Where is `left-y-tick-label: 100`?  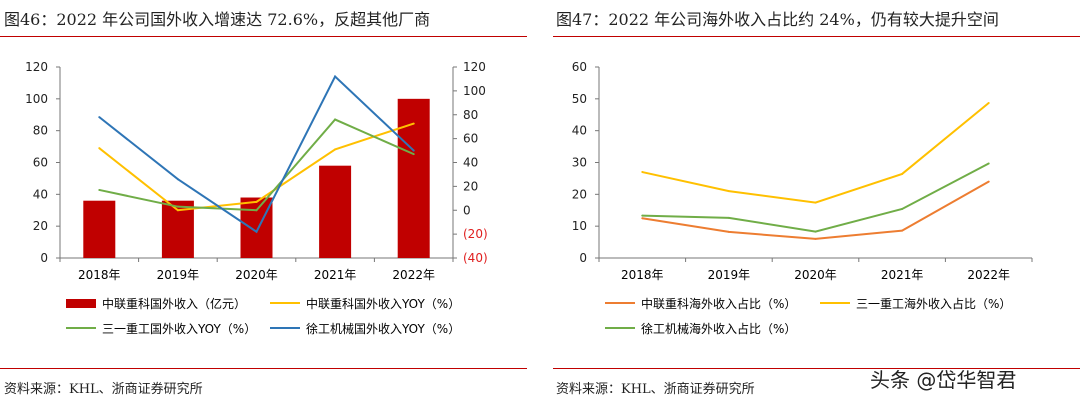 left-y-tick-label: 100 is located at coordinates (36, 99).